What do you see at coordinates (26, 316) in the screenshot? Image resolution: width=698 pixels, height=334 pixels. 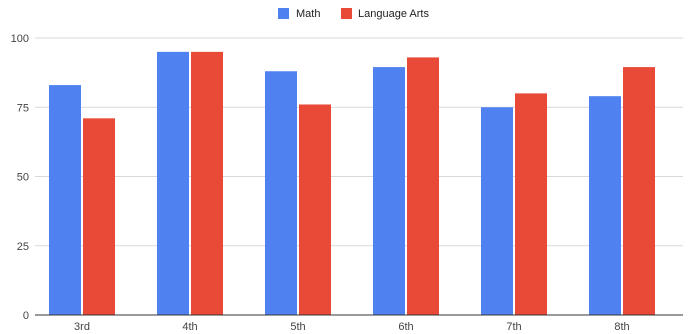 I see `y-tick-label: 0` at bounding box center [26, 316].